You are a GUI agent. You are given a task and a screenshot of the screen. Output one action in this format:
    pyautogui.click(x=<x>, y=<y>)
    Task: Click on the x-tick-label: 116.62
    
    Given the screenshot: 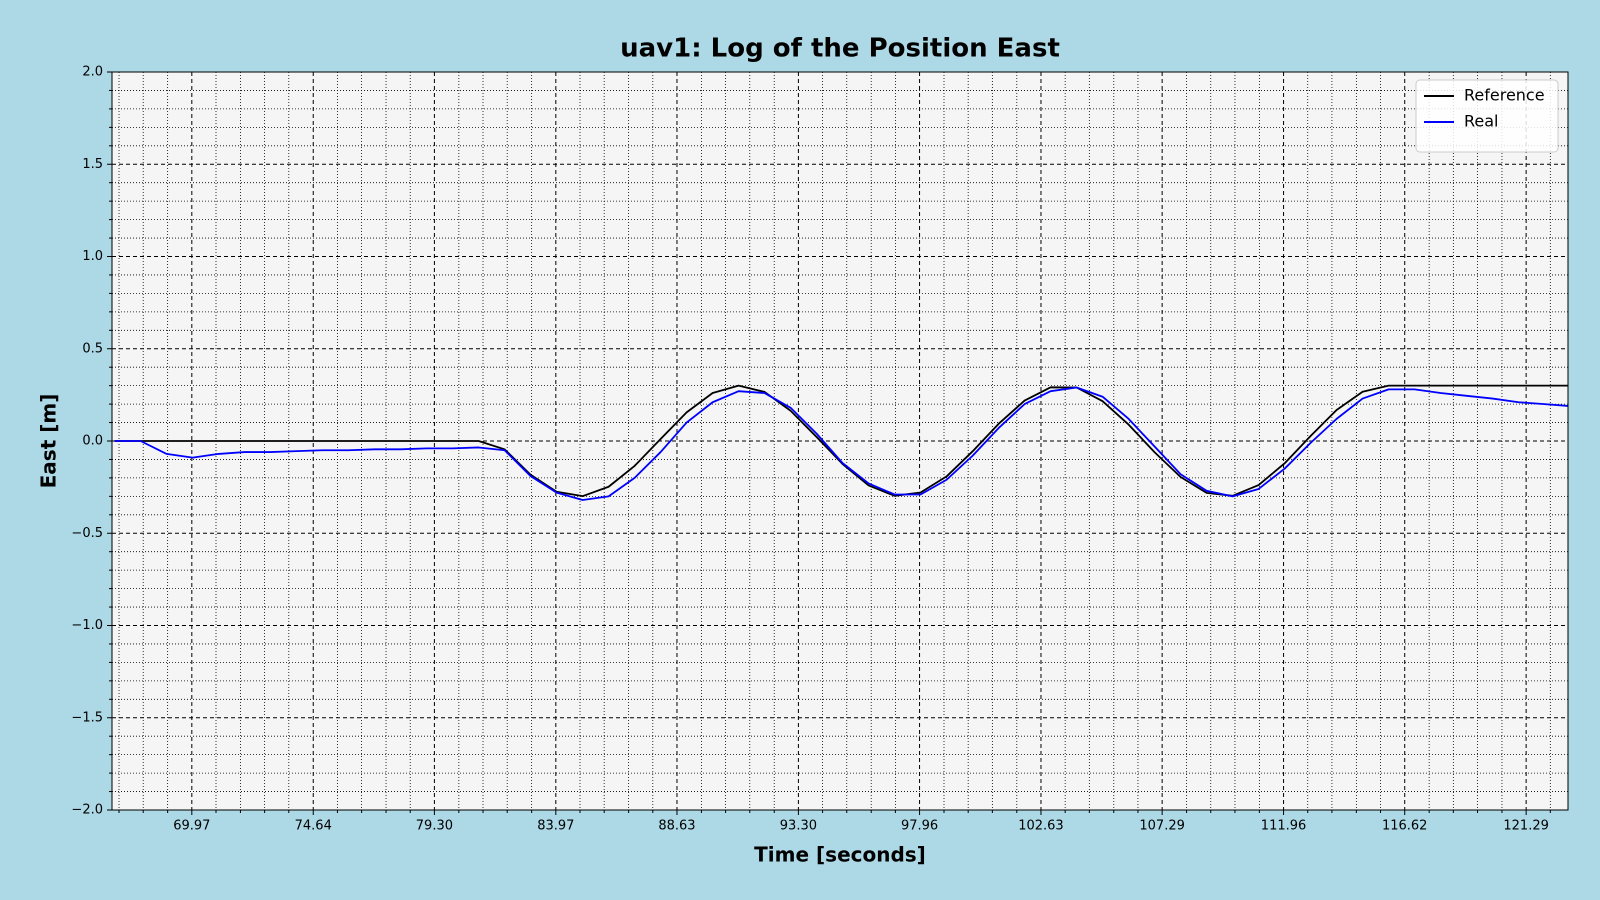 What is the action you would take?
    pyautogui.click(x=1405, y=826)
    